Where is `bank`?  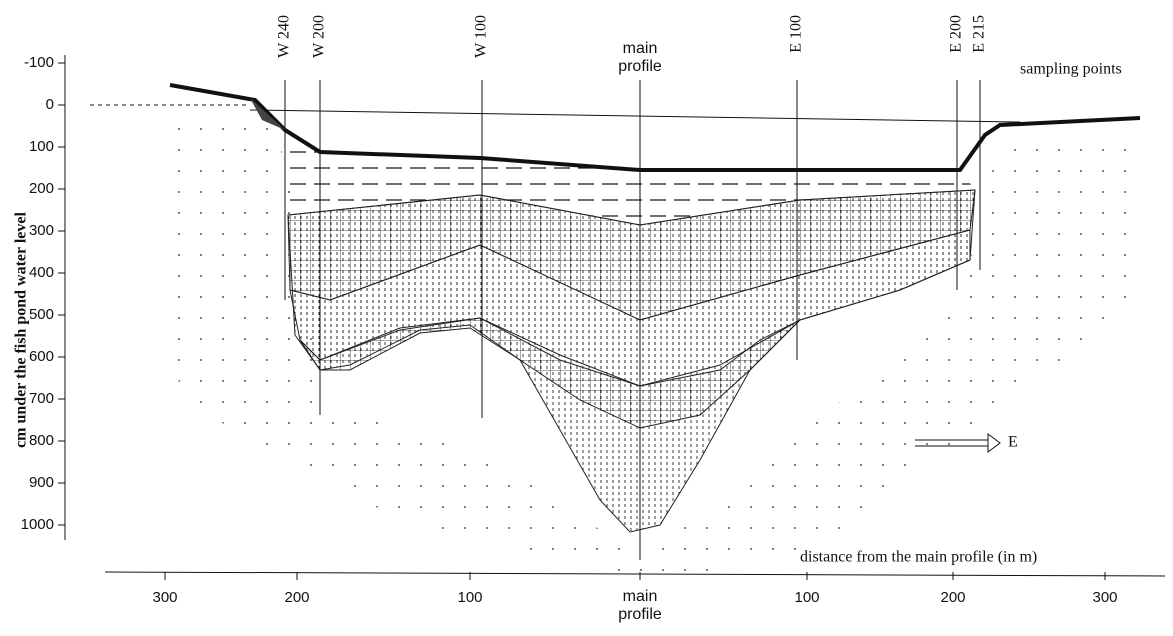 bank is located at coordinates (267, 114).